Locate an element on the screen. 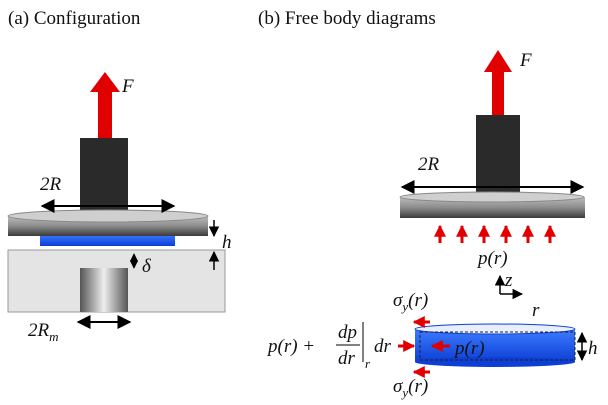 This screenshot has width=608, height=405. disk is located at coordinates (492, 207).